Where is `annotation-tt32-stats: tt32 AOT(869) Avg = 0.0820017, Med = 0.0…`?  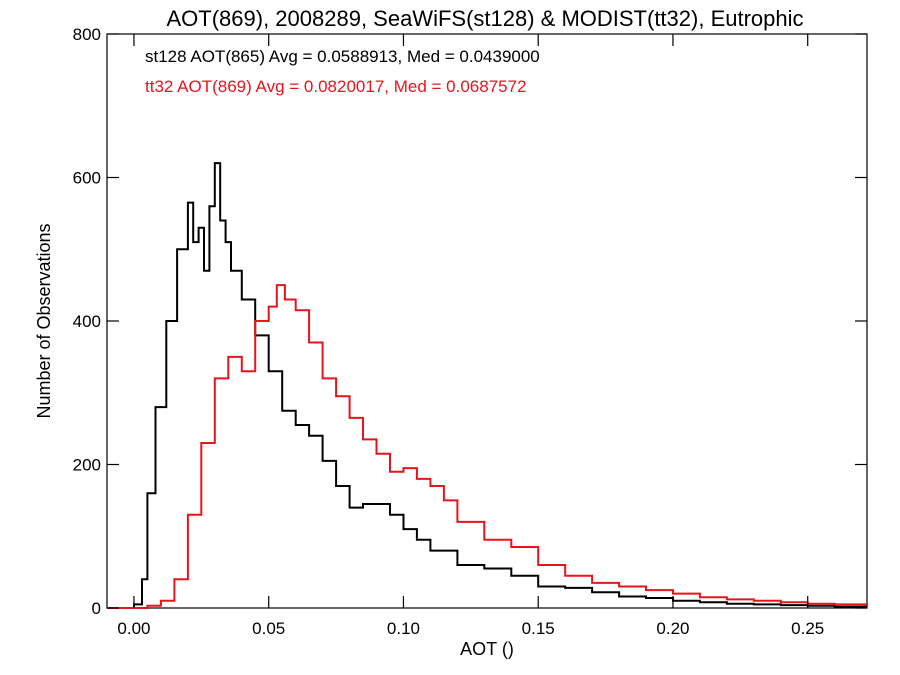 annotation-tt32-stats: tt32 AOT(869) Avg = 0.0820017, Med = 0.0… is located at coordinates (336, 86).